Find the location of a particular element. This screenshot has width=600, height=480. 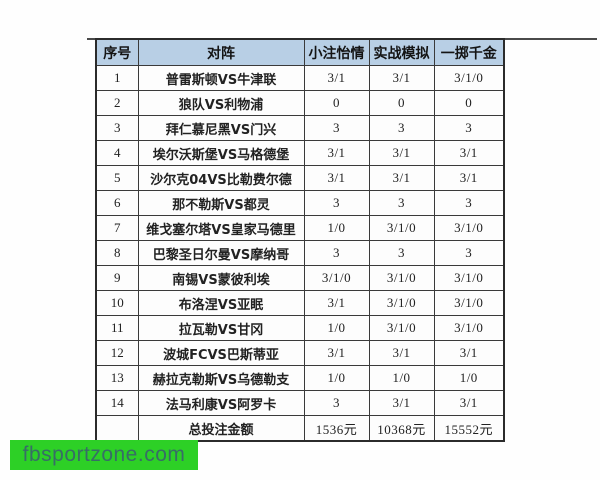

table-row: 9 南锡VS蒙彼利埃 3/1/0 3/1/0 3/1/0 is located at coordinates (300, 278).